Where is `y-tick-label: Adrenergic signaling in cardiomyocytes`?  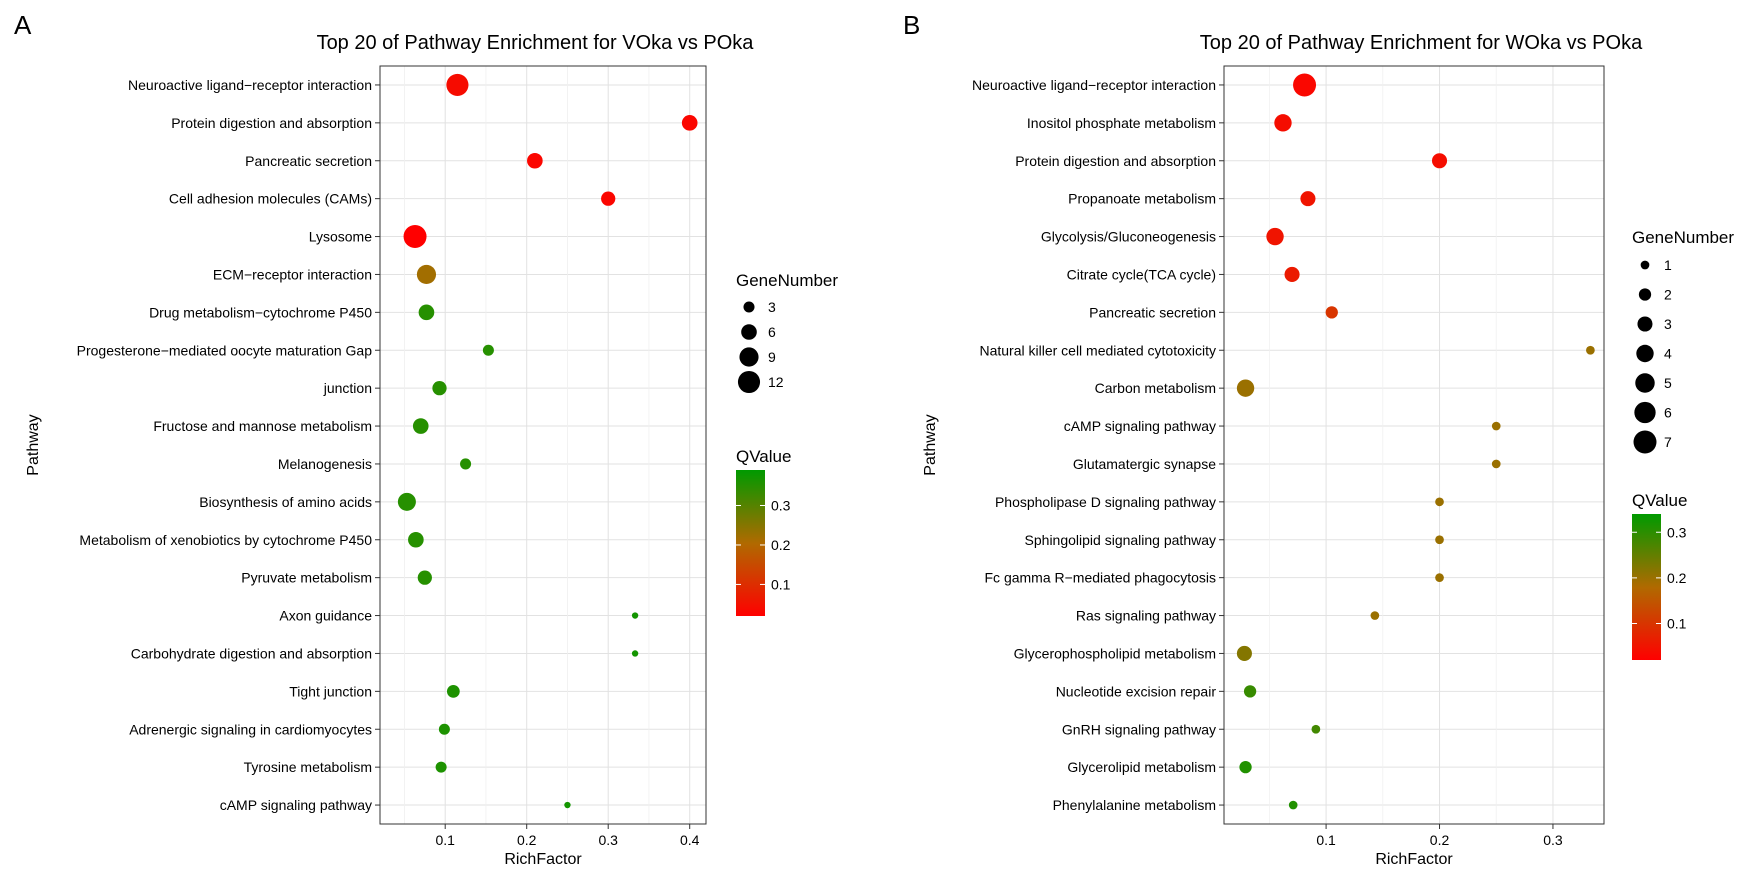 y-tick-label: Adrenergic signaling in cardiomyocytes is located at coordinates (250, 729).